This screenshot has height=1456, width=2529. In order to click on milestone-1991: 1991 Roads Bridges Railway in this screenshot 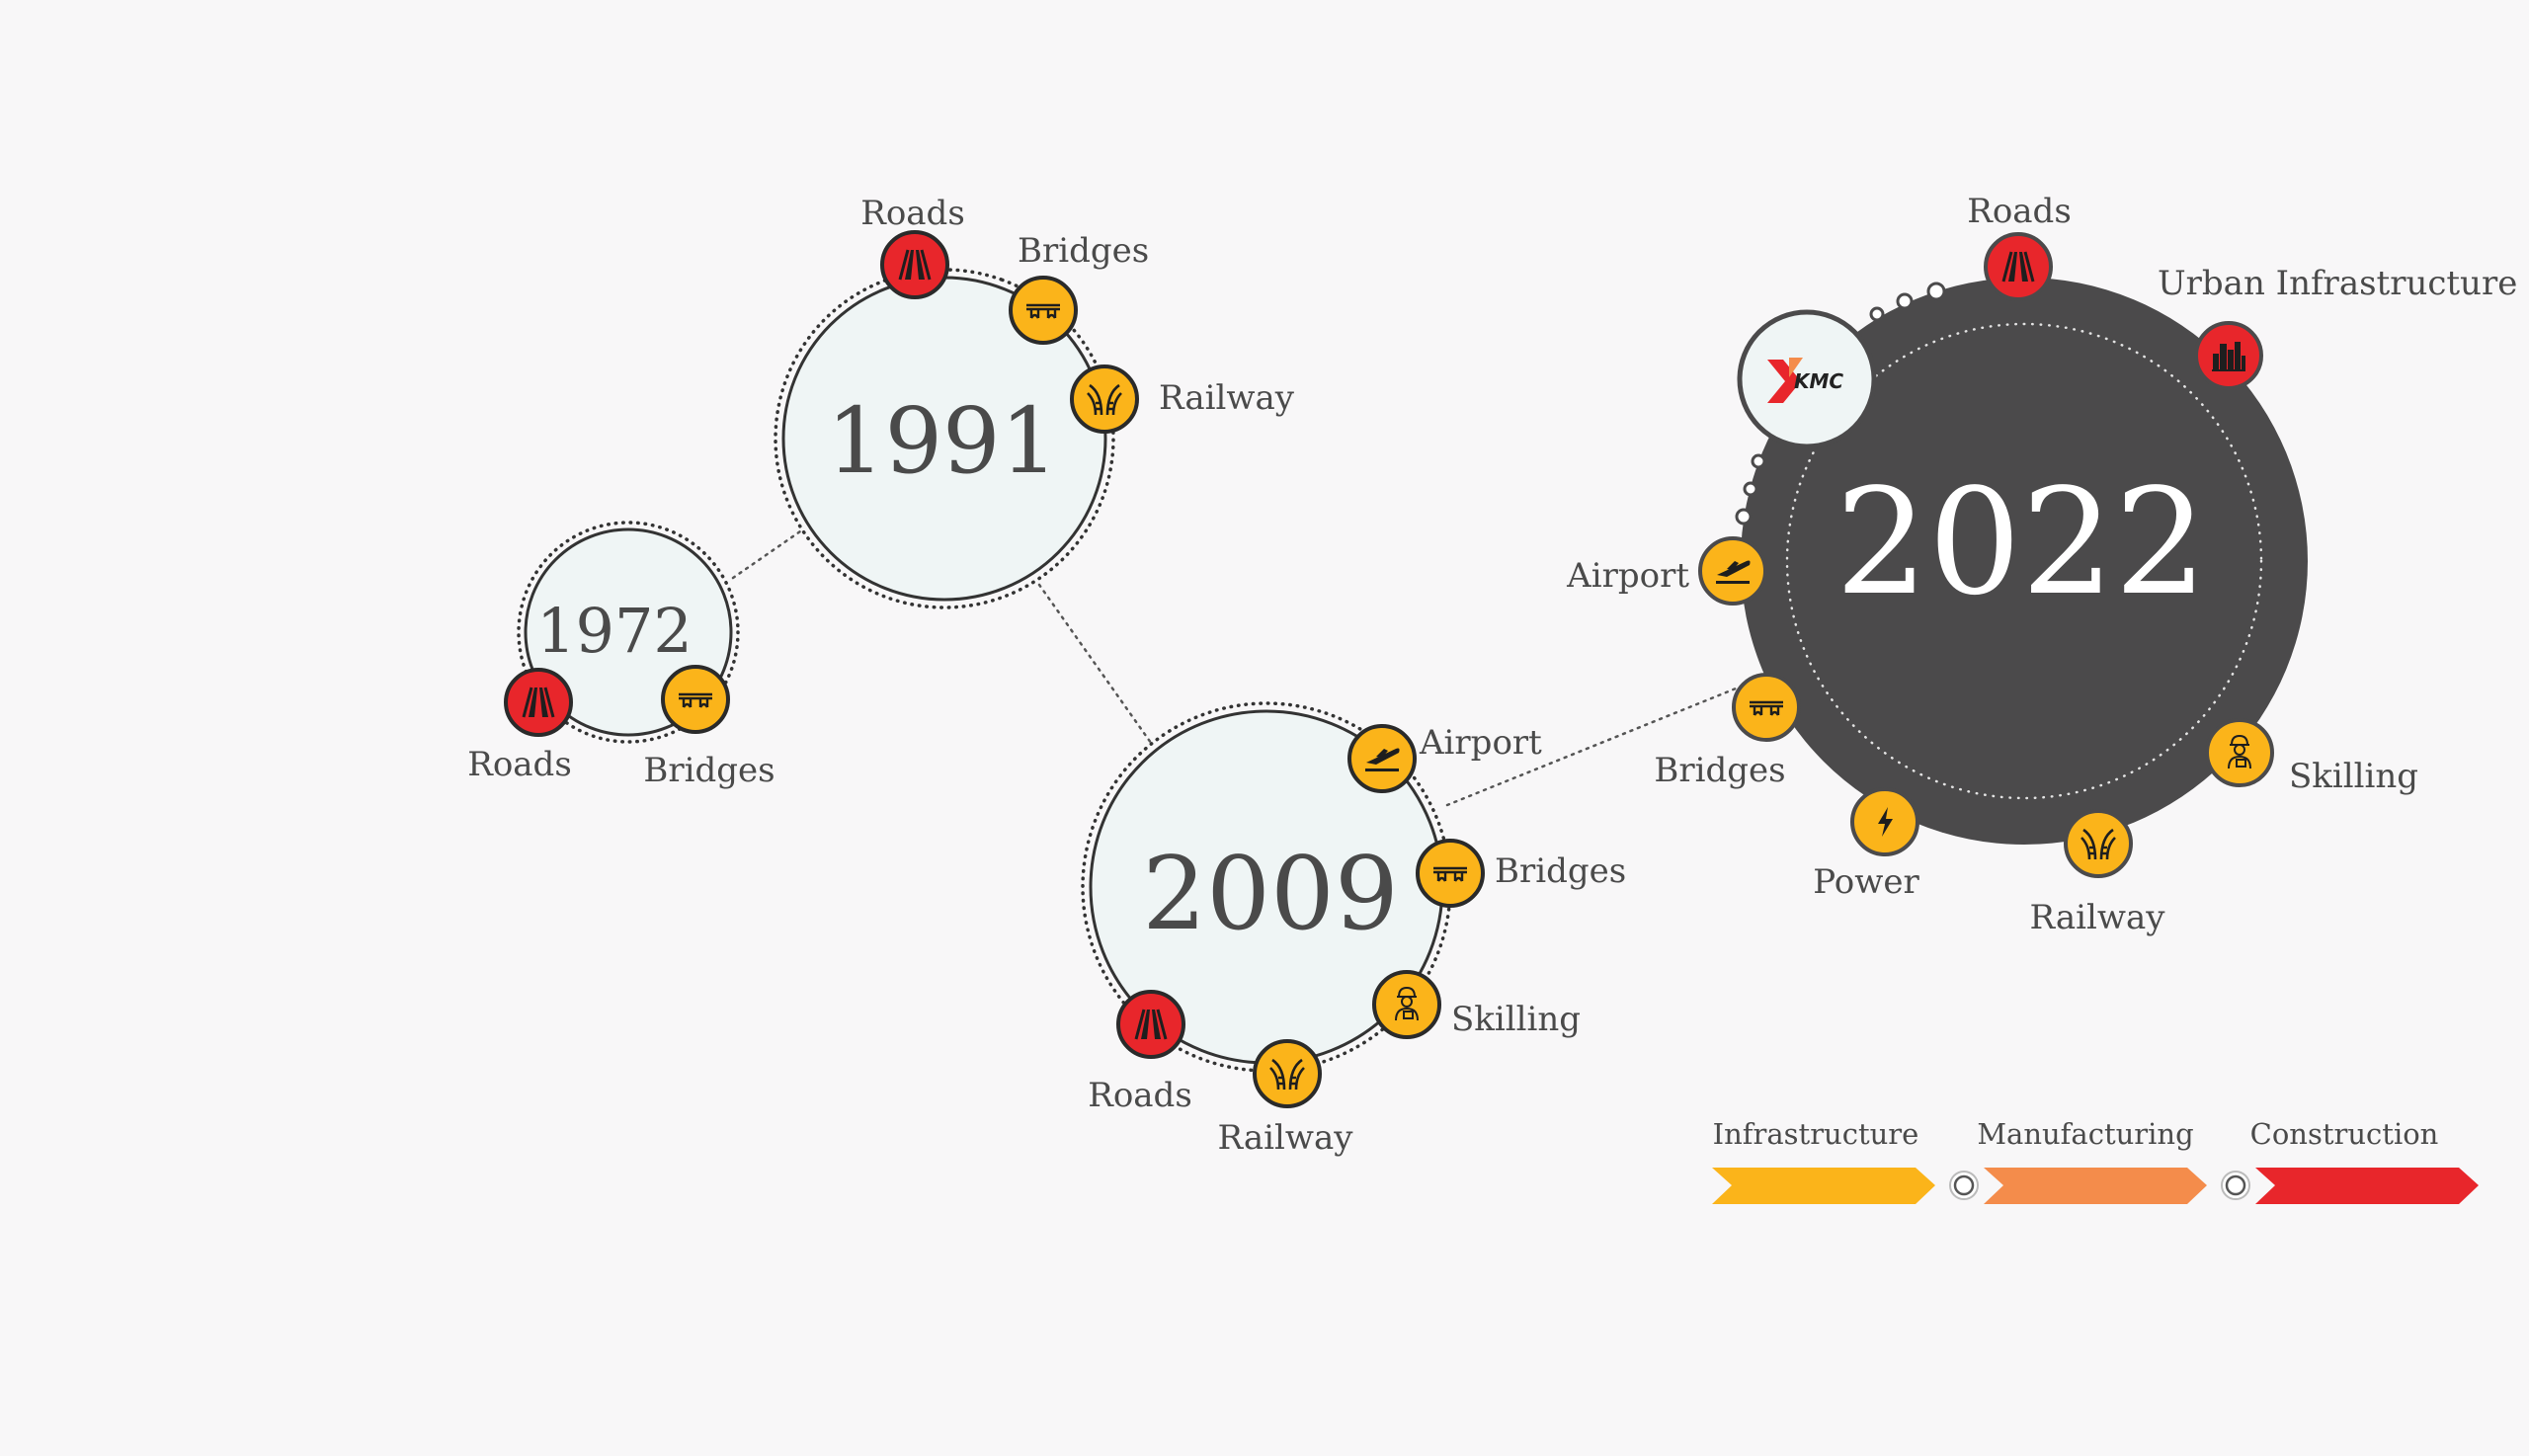, I will do `click(1035, 401)`.